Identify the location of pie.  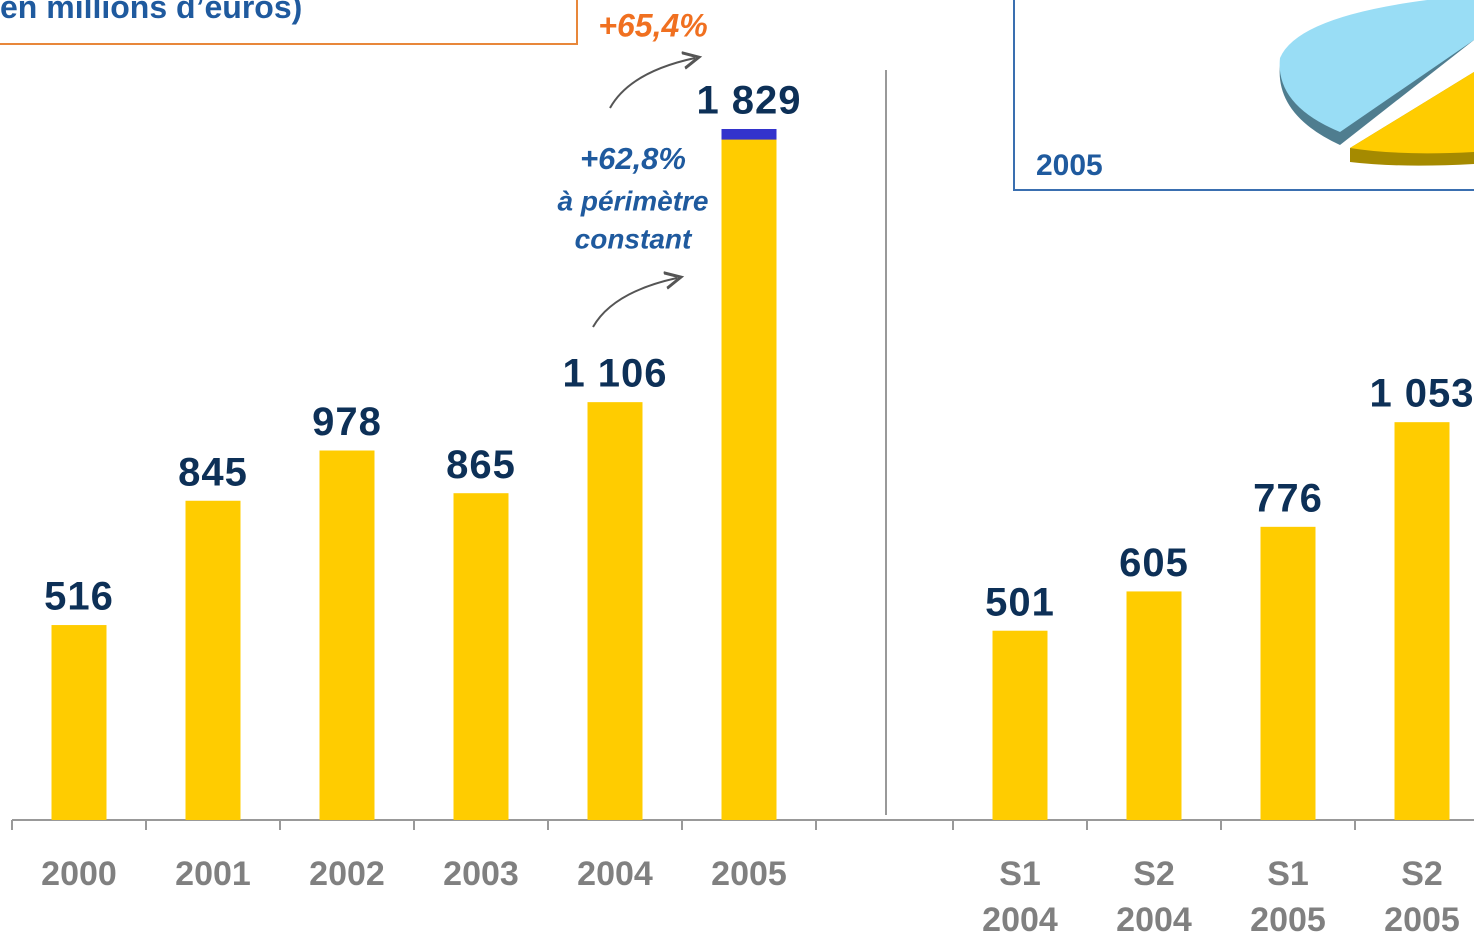
(1376, 83).